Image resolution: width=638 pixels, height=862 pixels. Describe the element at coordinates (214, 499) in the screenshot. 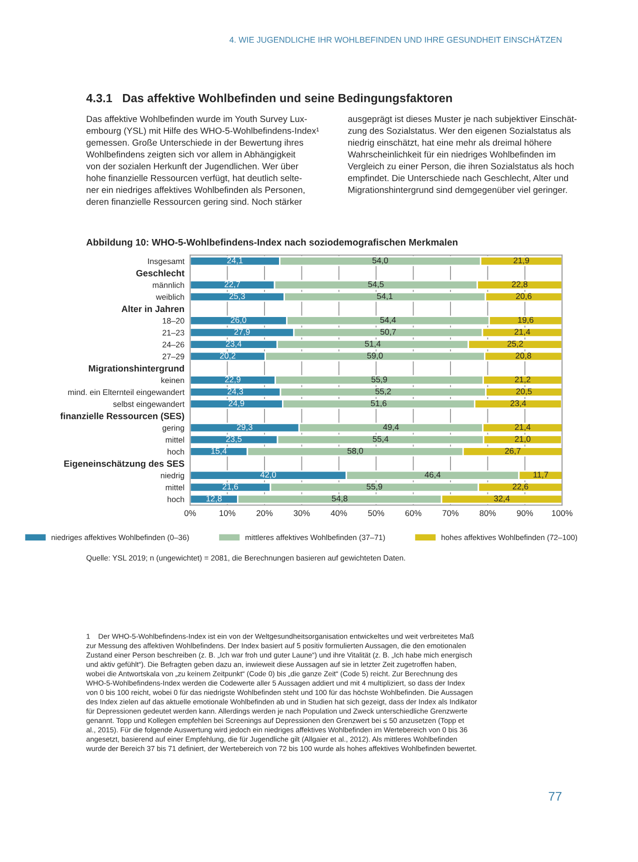

I see `data-label: 12,8` at that location.